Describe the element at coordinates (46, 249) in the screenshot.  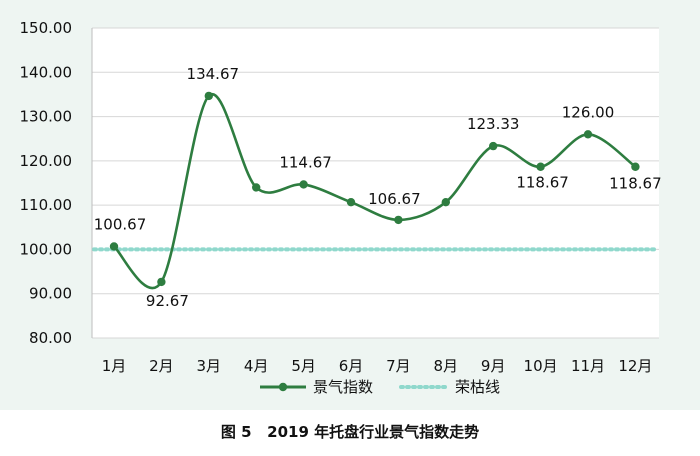
I see `y-tick-label: 100.00` at that location.